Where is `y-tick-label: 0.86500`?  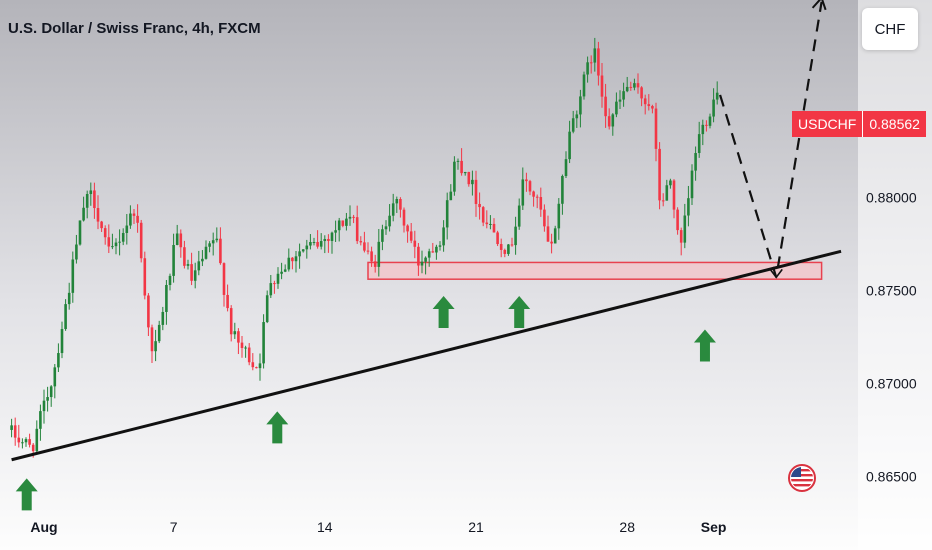 y-tick-label: 0.86500 is located at coordinates (891, 476).